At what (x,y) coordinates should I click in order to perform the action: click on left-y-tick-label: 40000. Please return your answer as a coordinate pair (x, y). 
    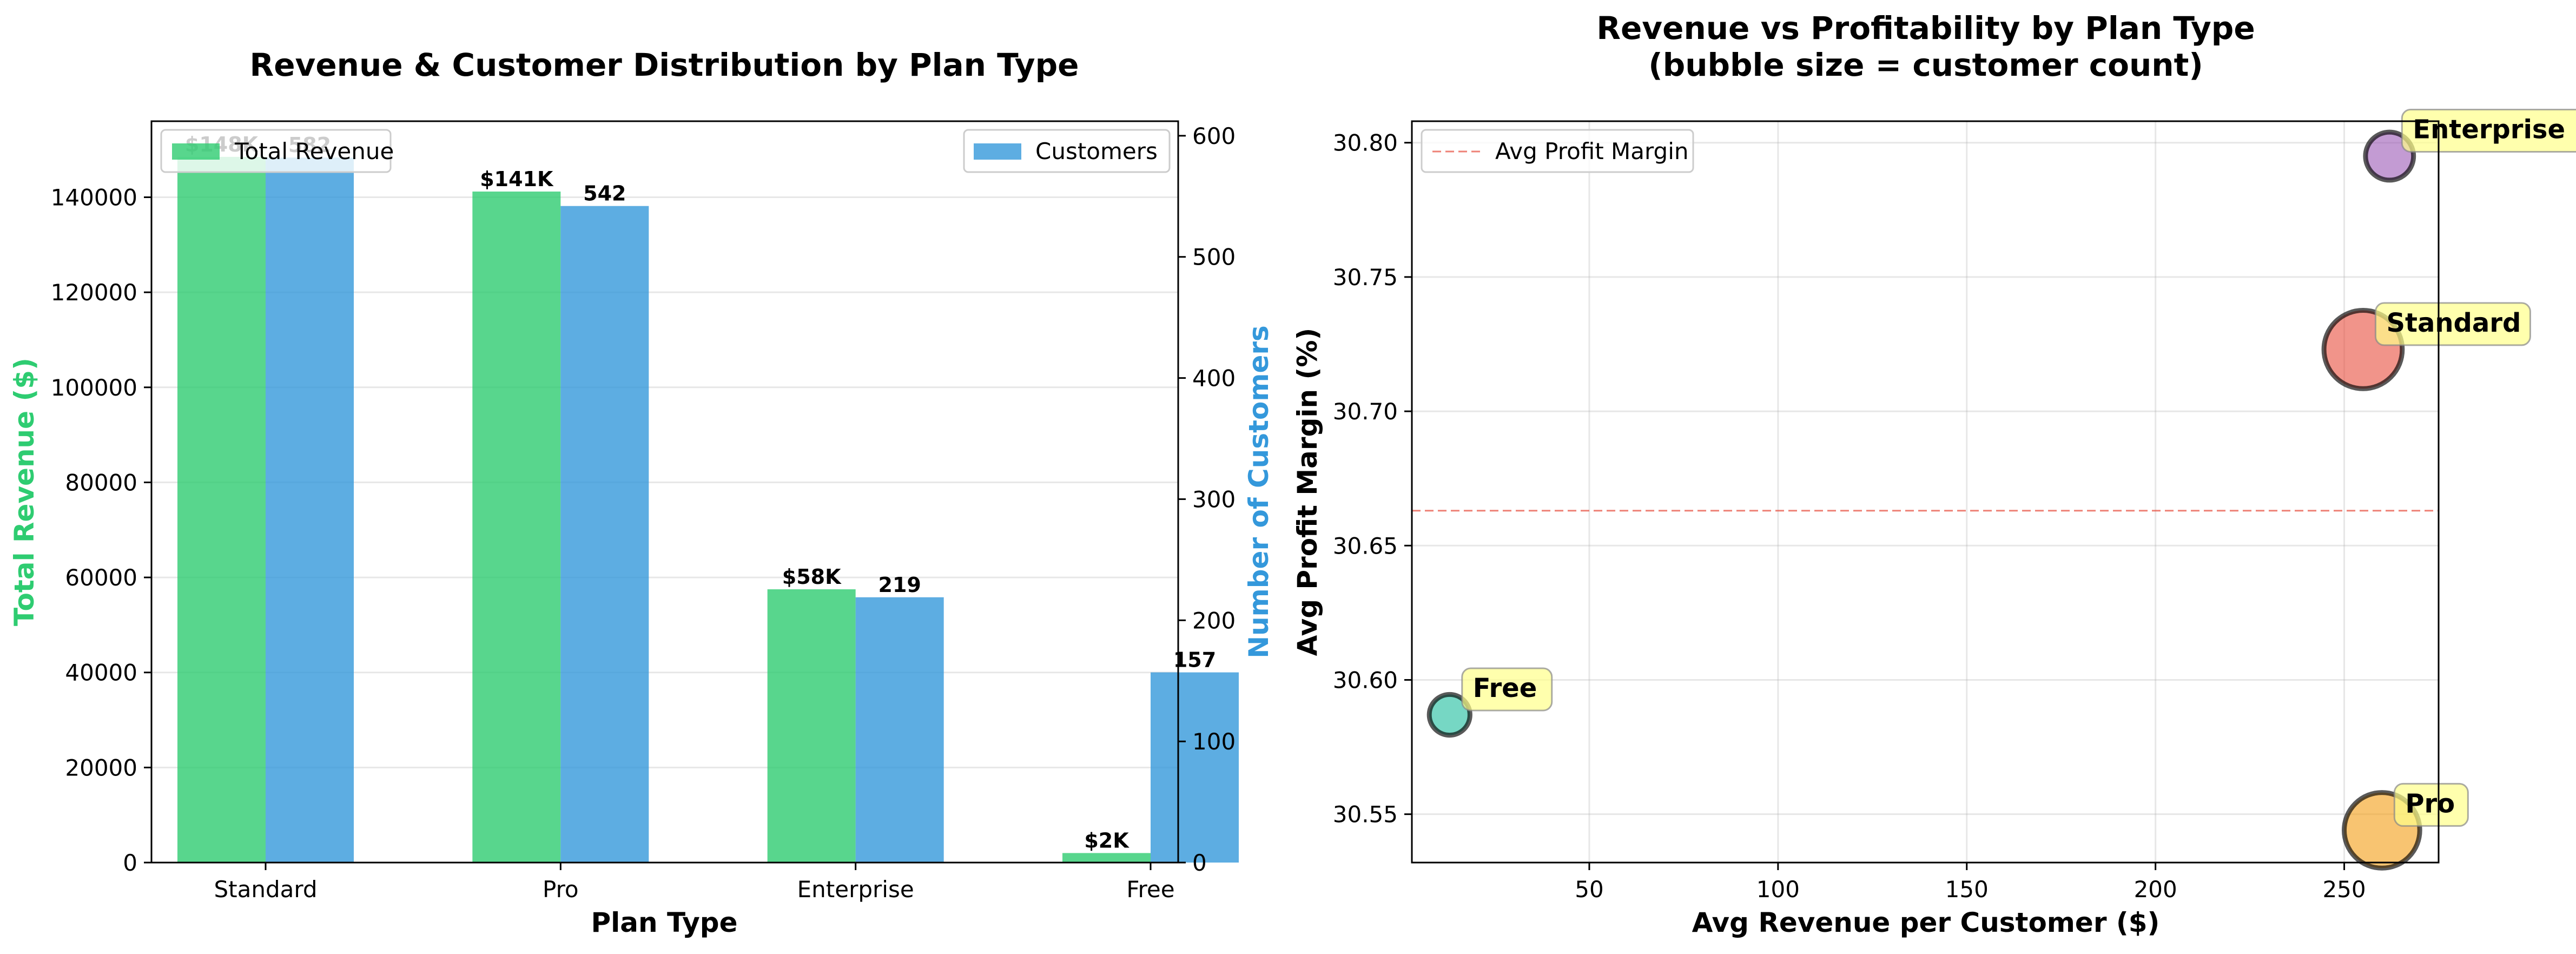
    Looking at the image, I should click on (101, 673).